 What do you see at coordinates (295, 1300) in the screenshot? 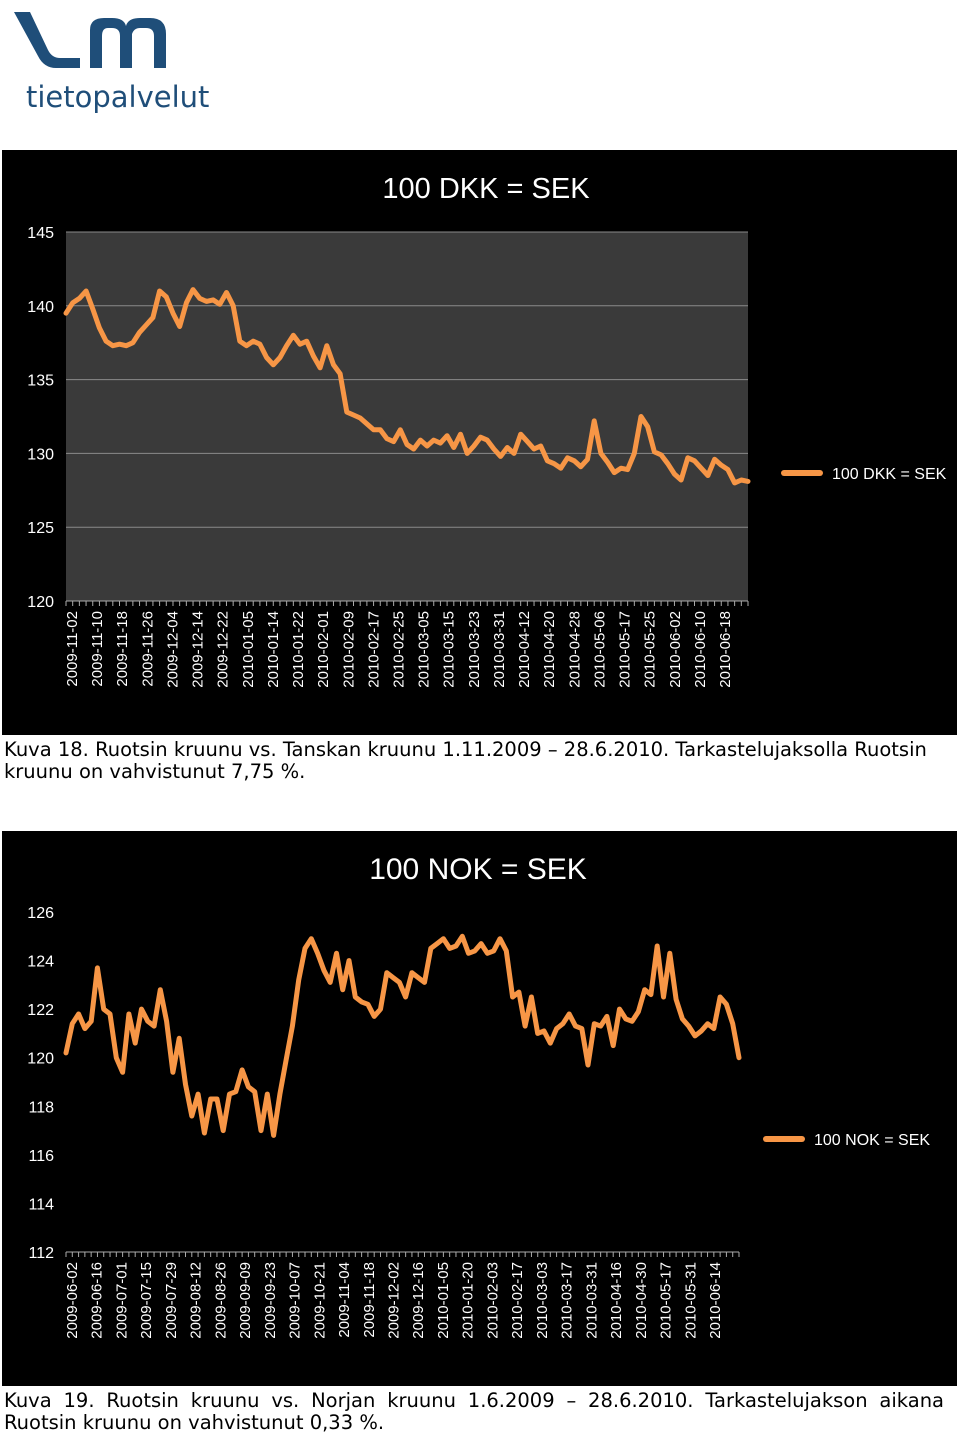
I see `x-tick-label: 2009-10-07` at bounding box center [295, 1300].